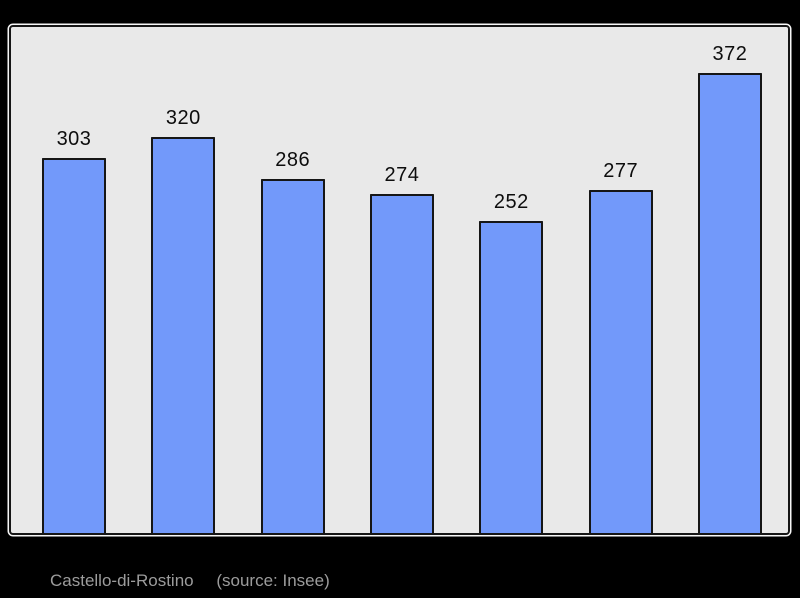  Describe the element at coordinates (293, 160) in the screenshot. I see `bar-value-label: 286` at that location.